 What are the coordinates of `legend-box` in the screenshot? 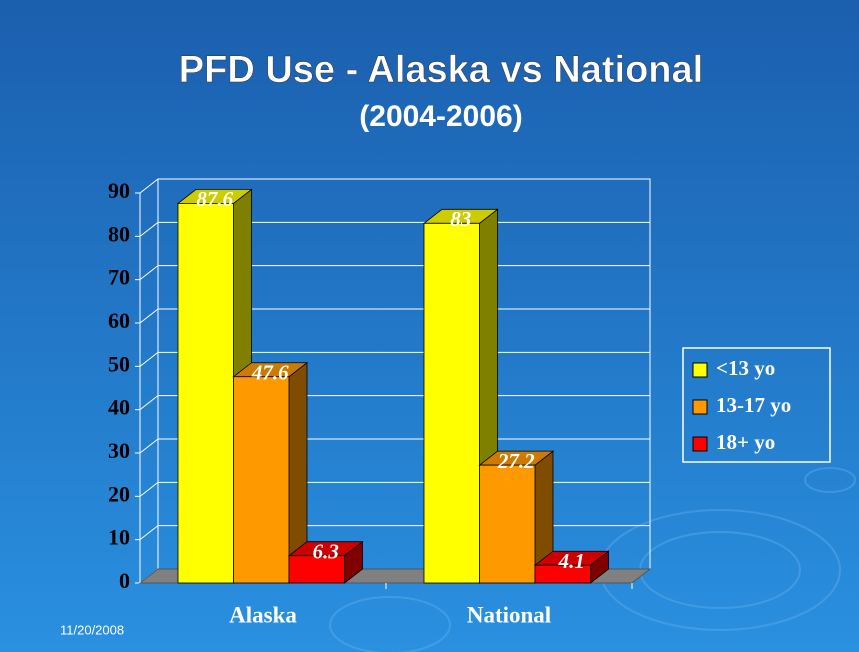 It's located at (756, 405).